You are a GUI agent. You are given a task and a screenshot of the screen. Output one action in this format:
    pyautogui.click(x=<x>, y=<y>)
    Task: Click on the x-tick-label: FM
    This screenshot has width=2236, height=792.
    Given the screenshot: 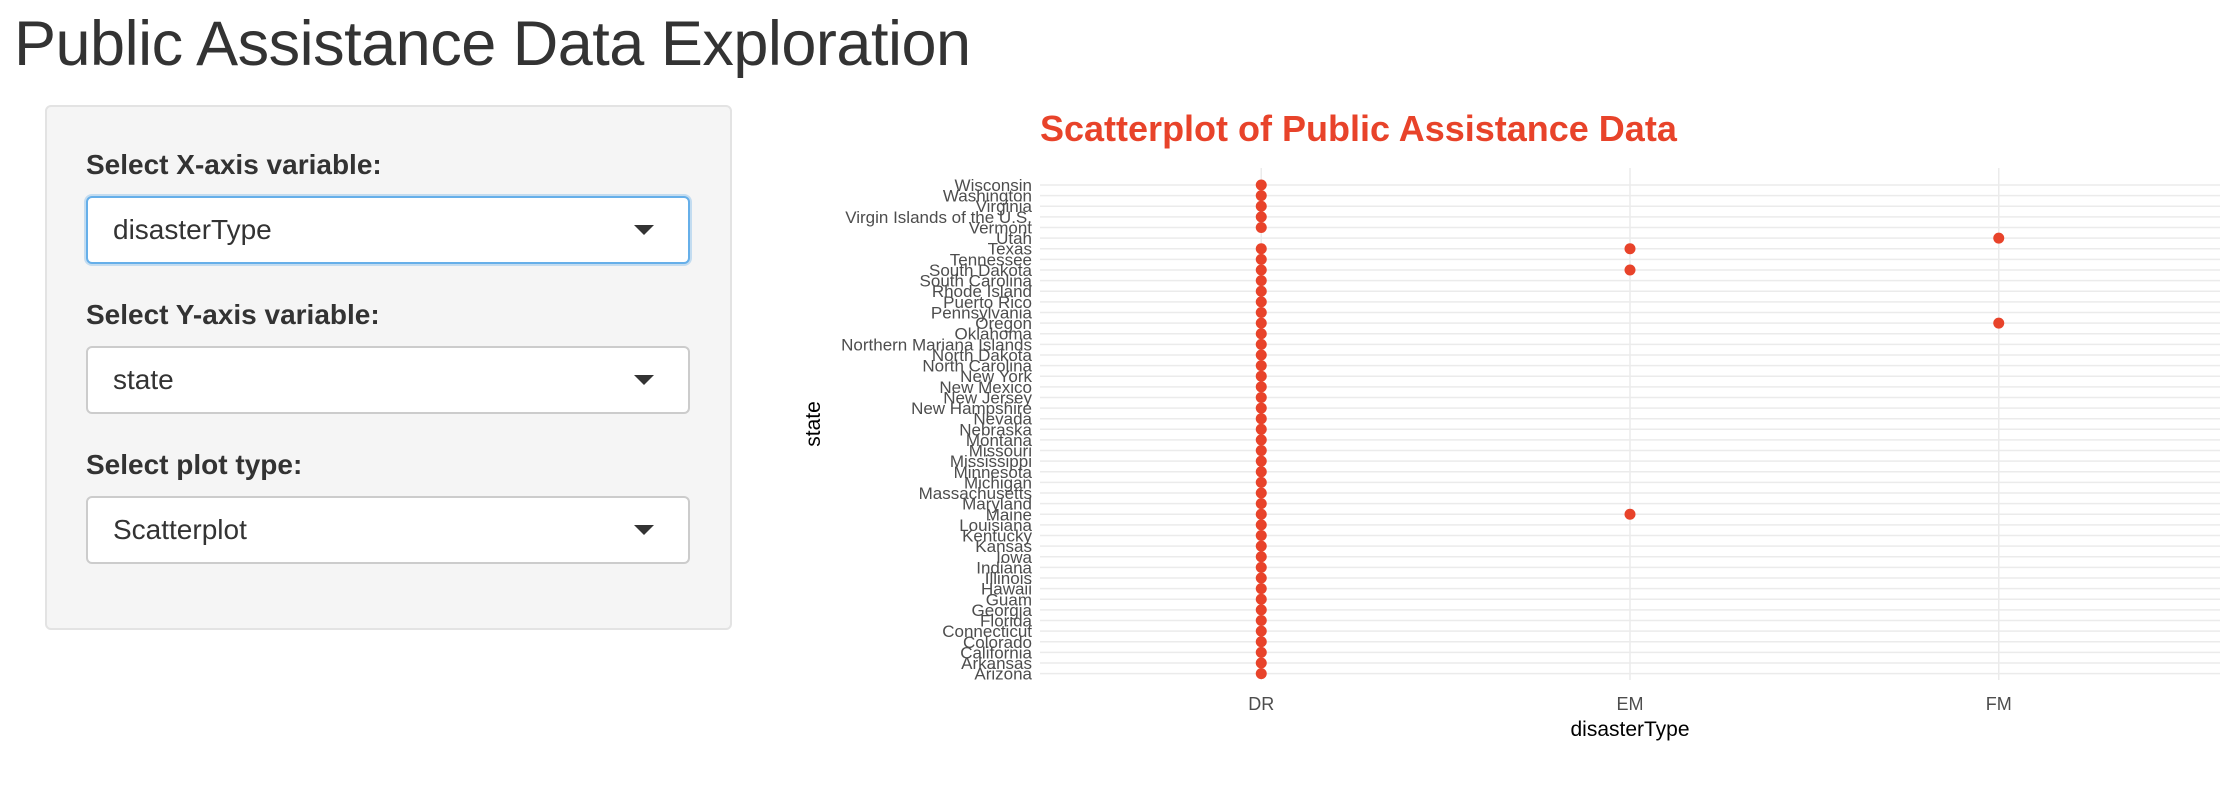 What is the action you would take?
    pyautogui.click(x=1999, y=704)
    